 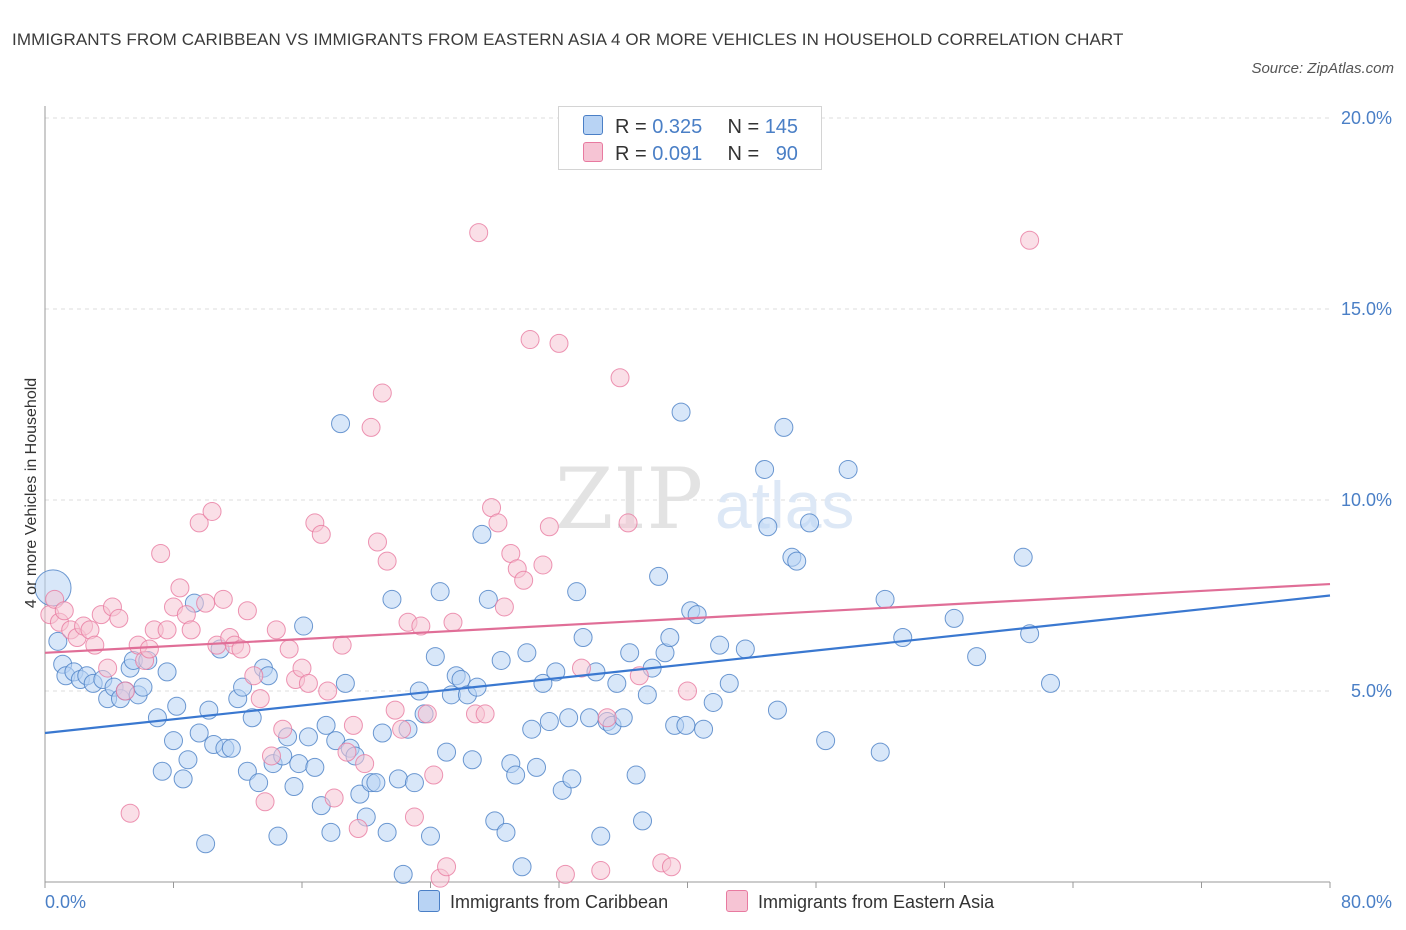 I want to click on legend-item-eastern-asia: Immigrants from Eastern Asia, so click(x=860, y=901).